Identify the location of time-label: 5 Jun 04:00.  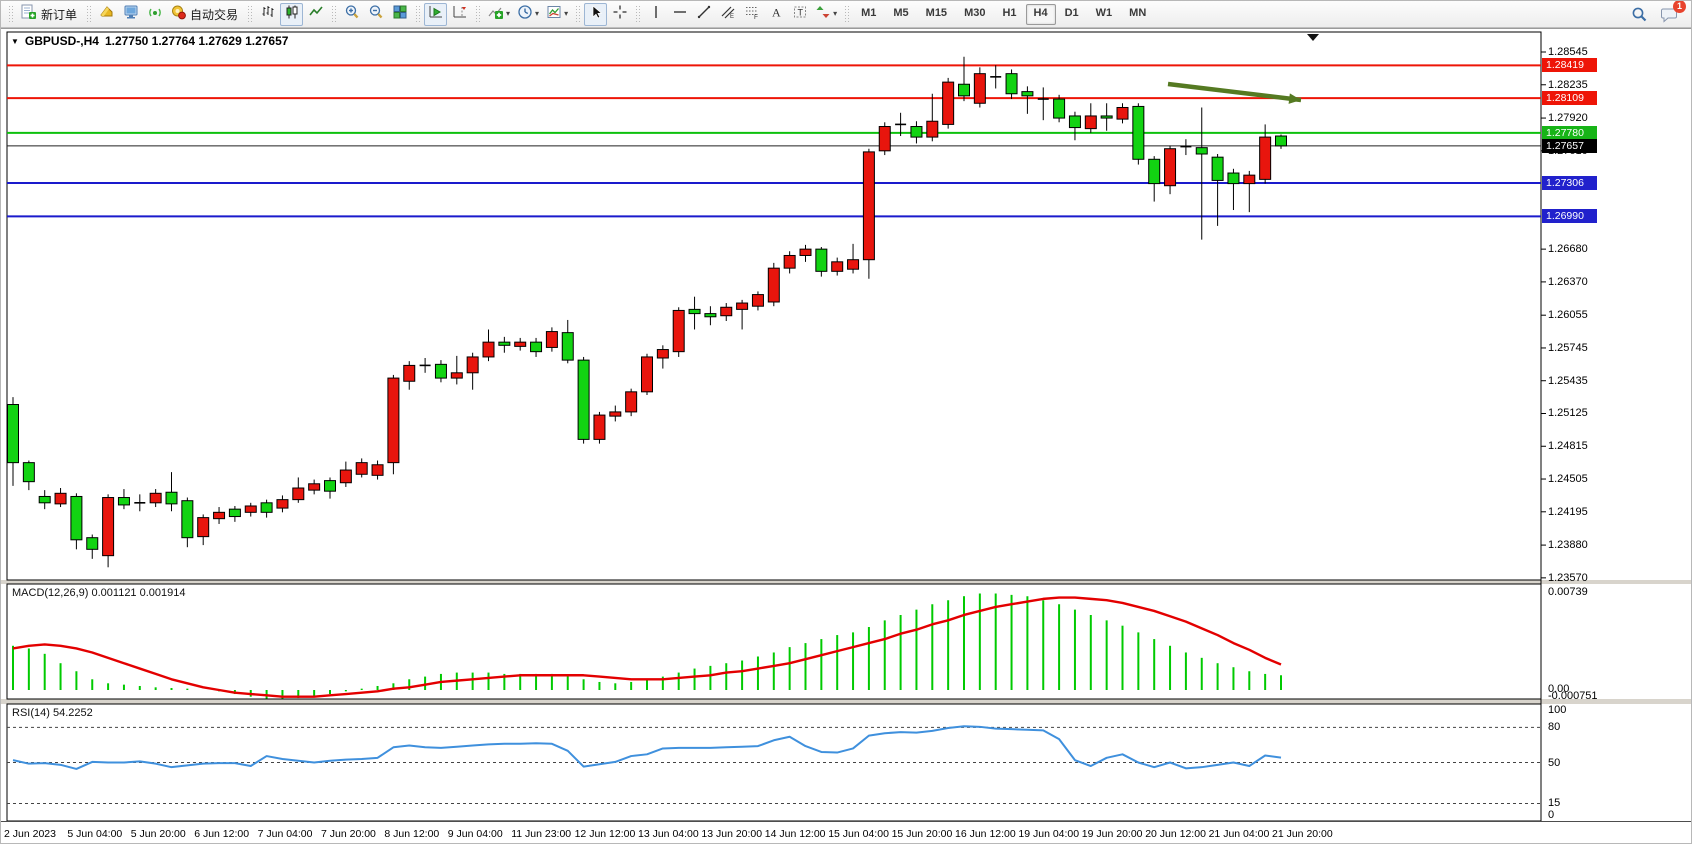
(95, 834).